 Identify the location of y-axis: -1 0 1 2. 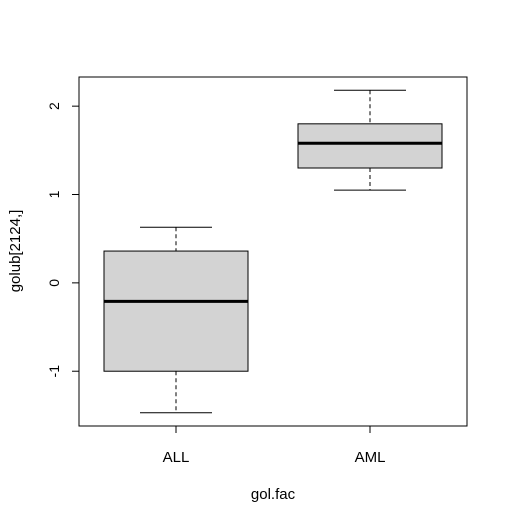
(62, 239).